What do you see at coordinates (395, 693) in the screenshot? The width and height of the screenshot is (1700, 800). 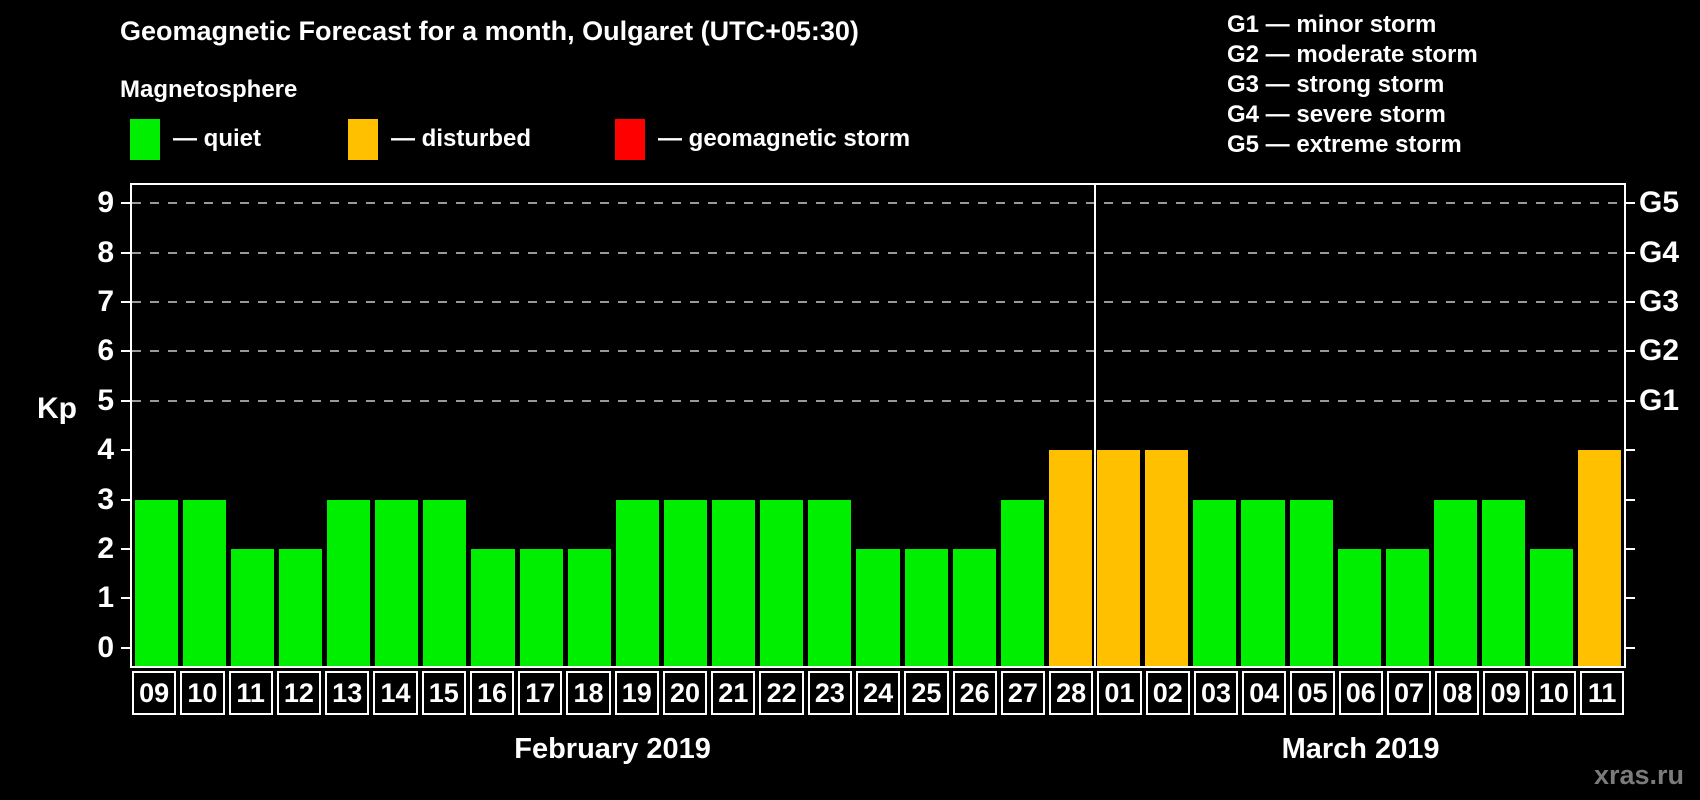 I see `day-label-slot: 14` at bounding box center [395, 693].